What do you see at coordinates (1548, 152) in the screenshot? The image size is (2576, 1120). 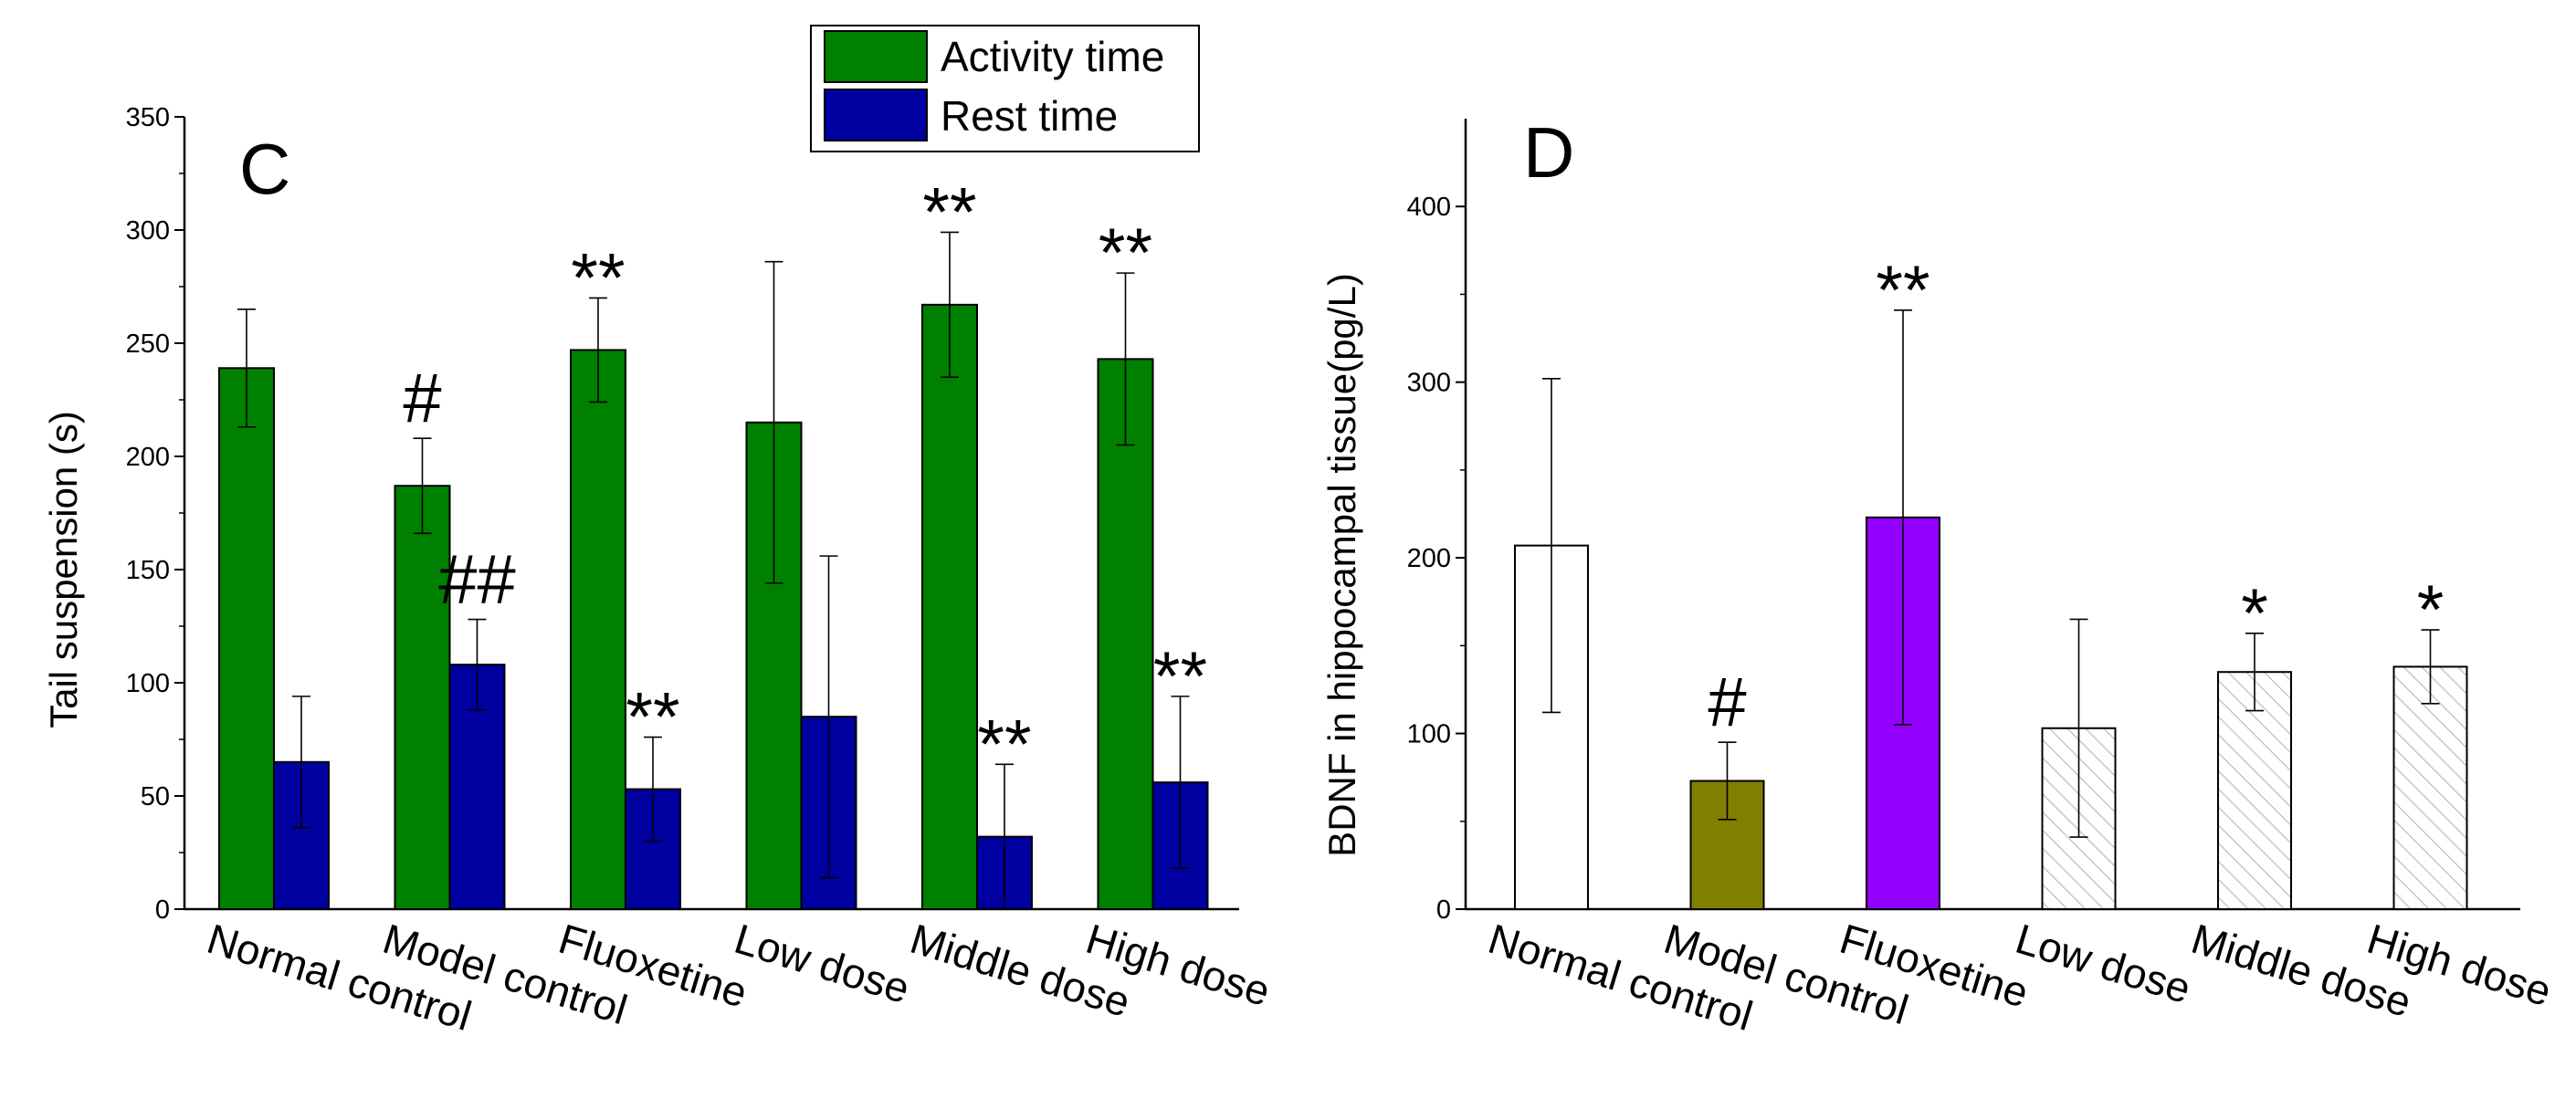 I see `panel-d-label: D` at bounding box center [1548, 152].